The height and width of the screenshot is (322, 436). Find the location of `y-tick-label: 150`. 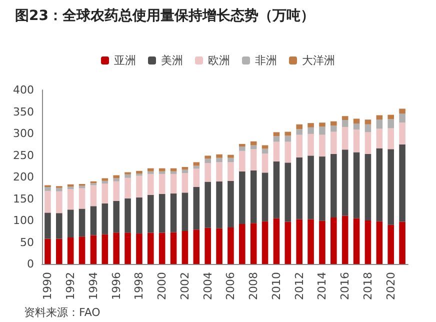

y-tick-label: 150 is located at coordinates (23, 199).